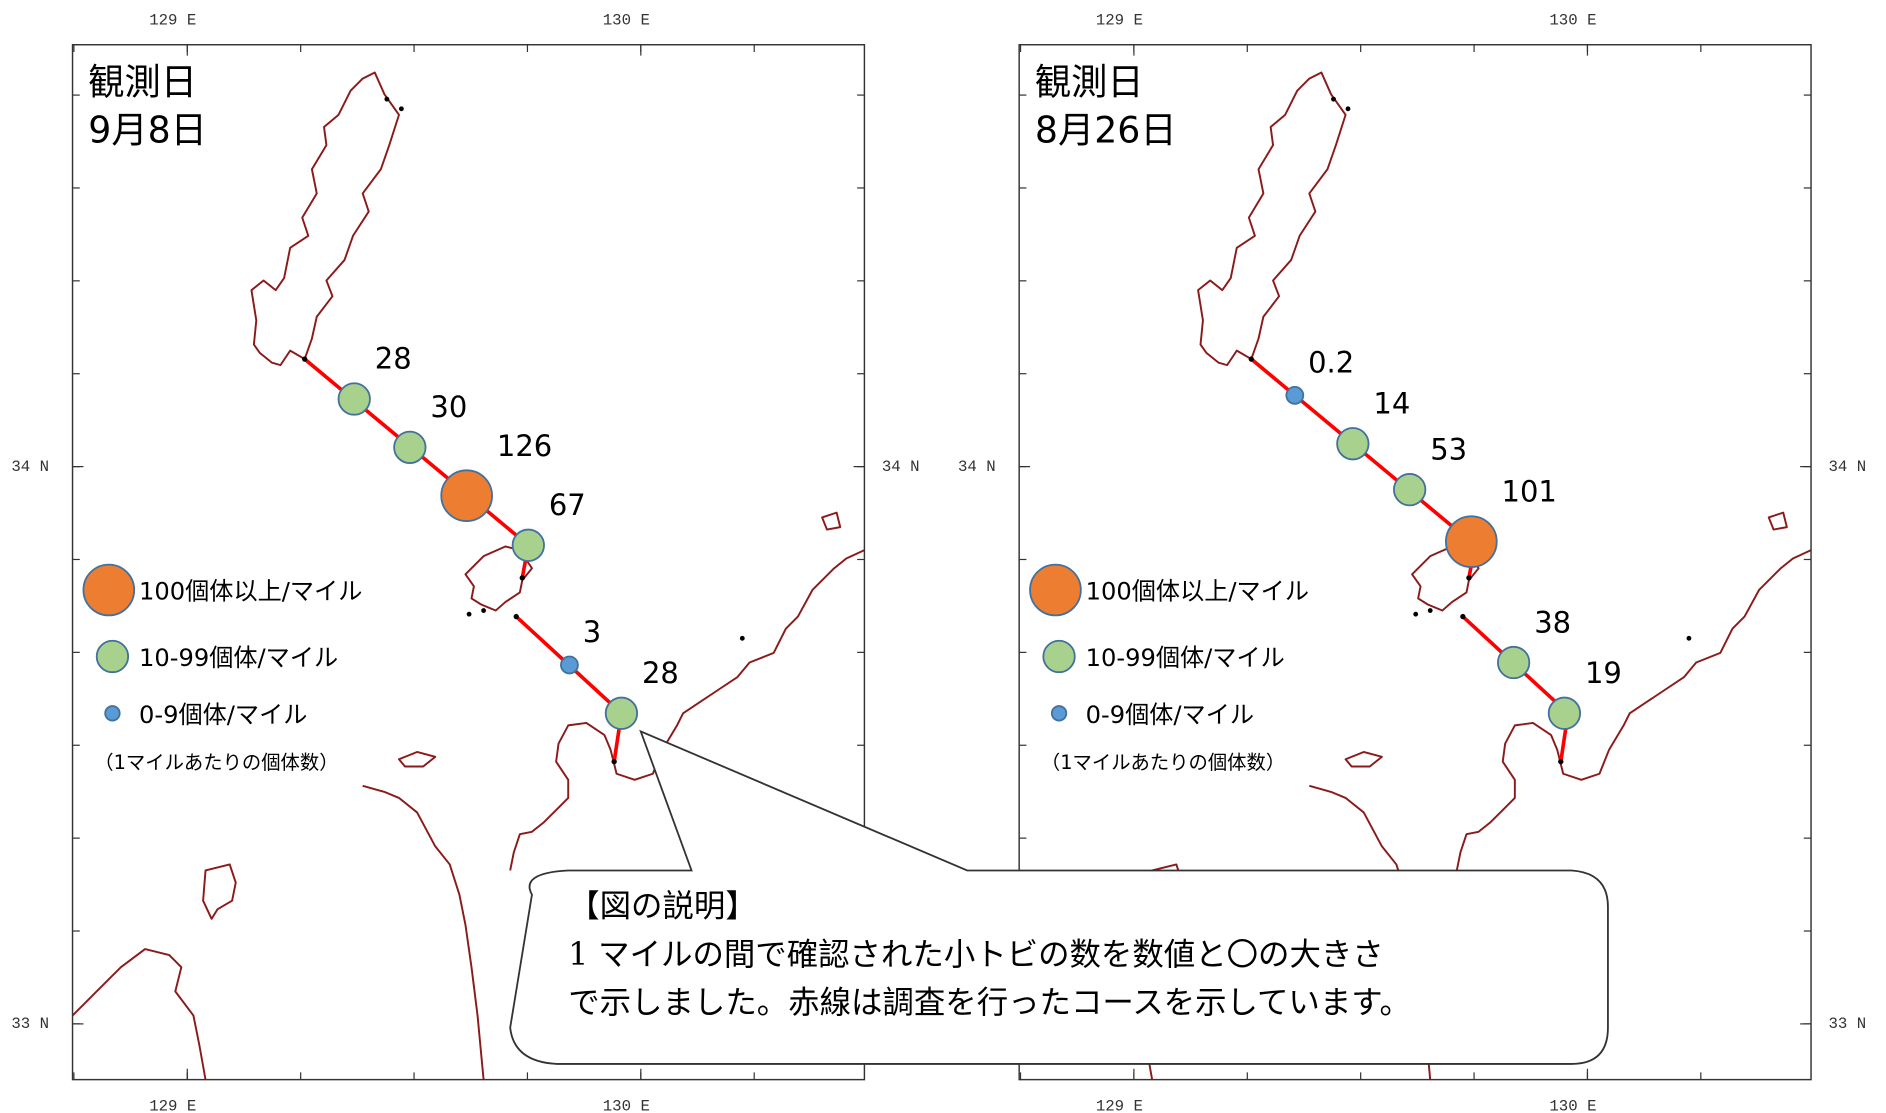 The image size is (1886, 1113). I want to click on station-count: 53, so click(1448, 449).